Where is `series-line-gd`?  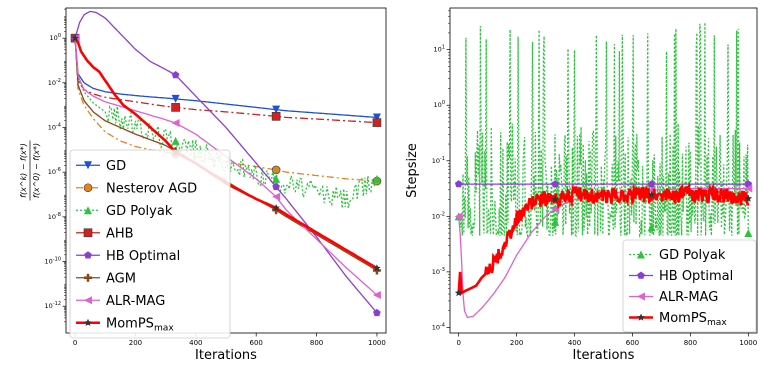
series-line-gd is located at coordinates (225, 78).